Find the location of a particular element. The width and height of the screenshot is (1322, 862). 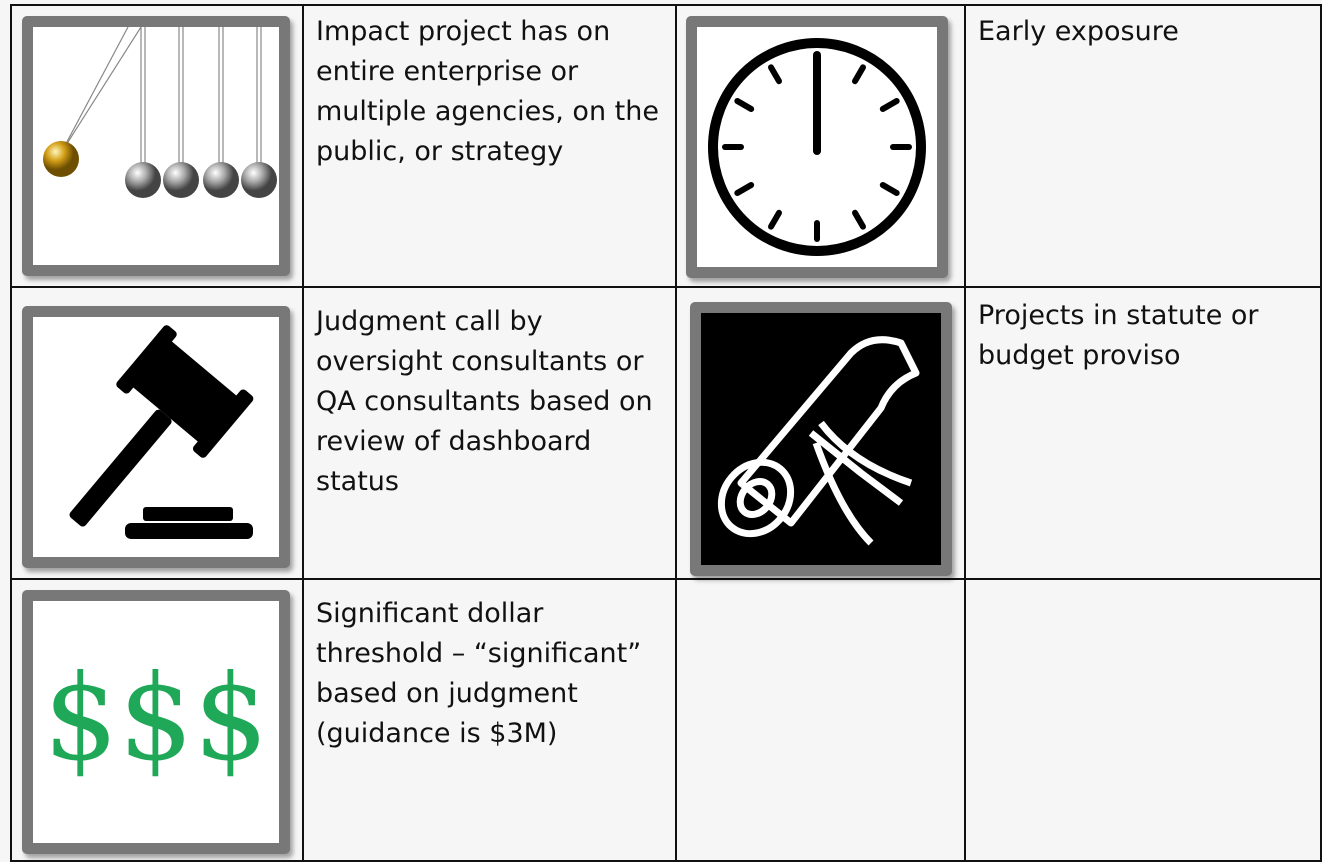

clock-icon is located at coordinates (817, 147).